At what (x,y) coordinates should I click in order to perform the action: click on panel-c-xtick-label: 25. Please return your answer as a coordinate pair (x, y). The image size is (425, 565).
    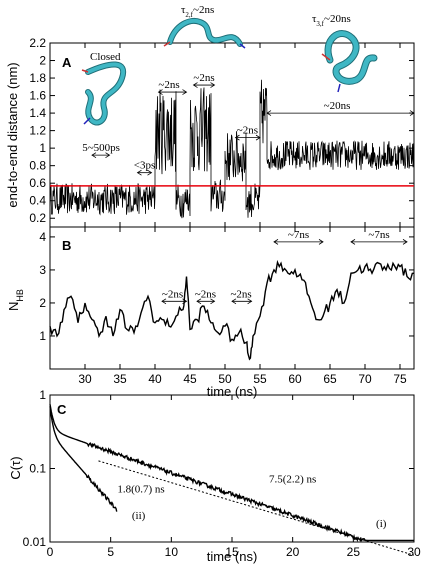
    Looking at the image, I should click on (354, 552).